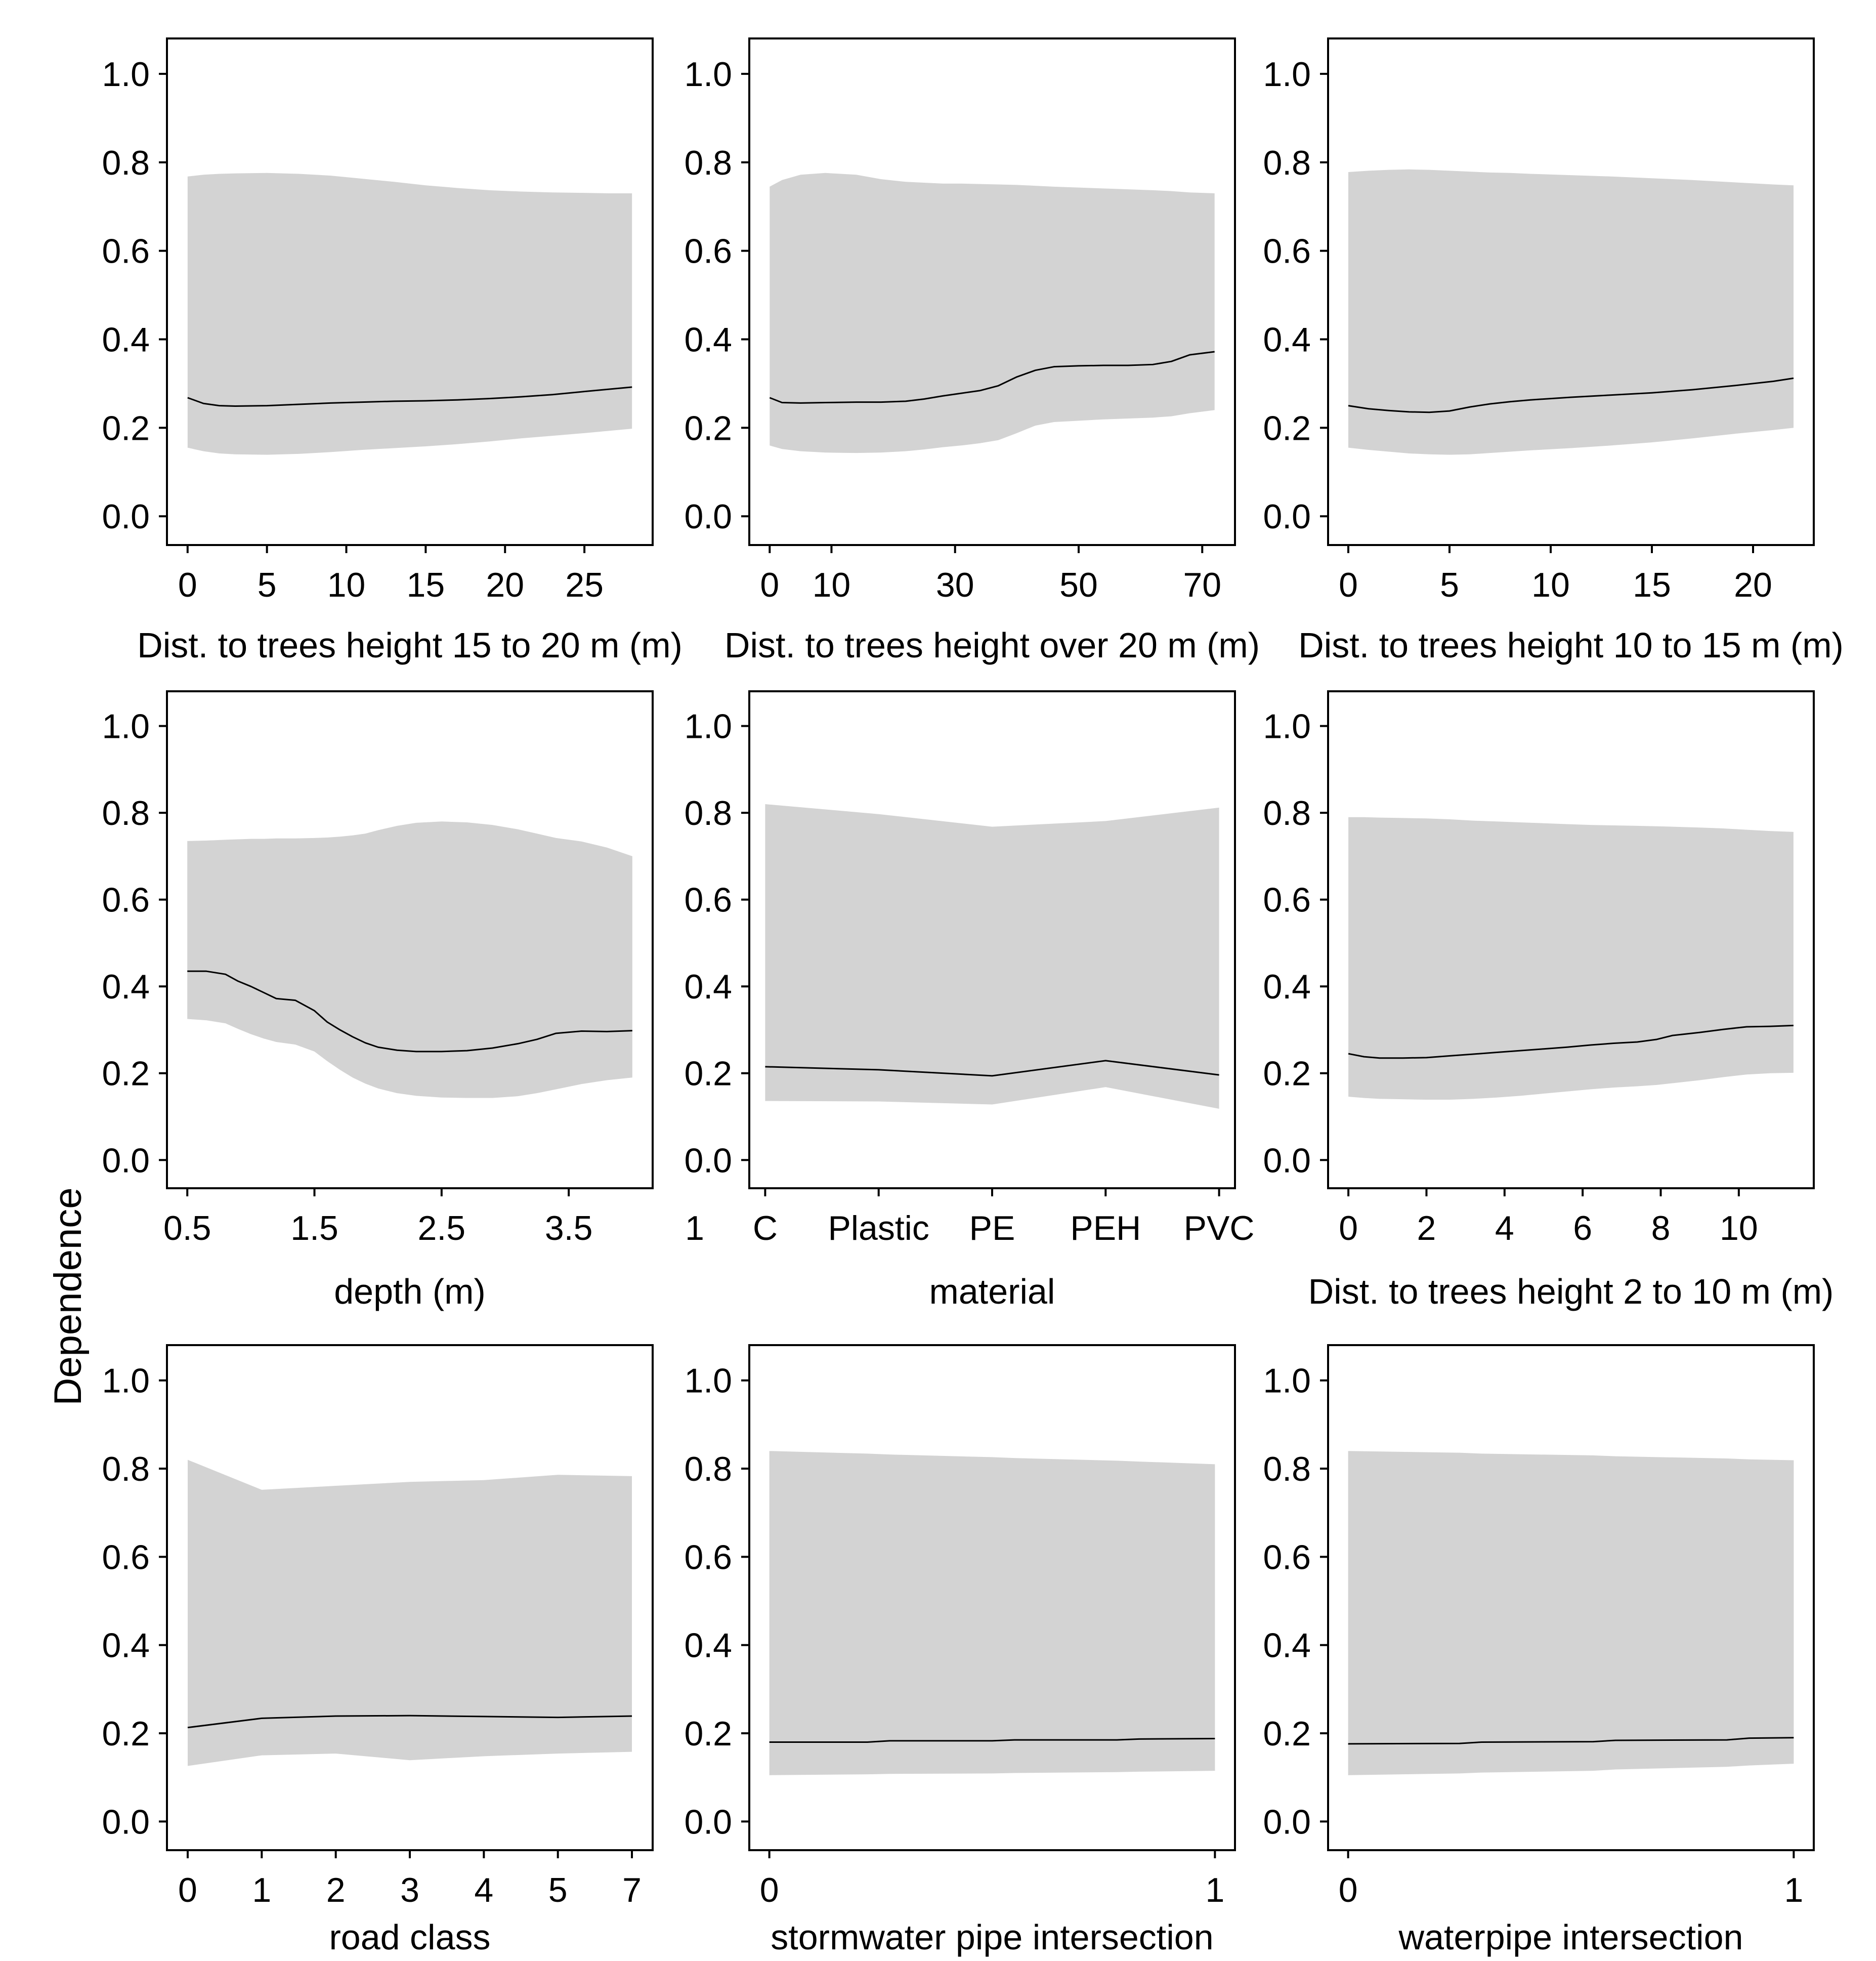  I want to click on stray-tick-label: 1, so click(694, 1228).